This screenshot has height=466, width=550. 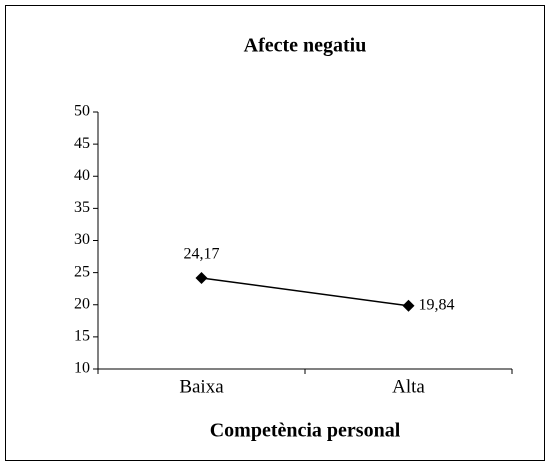 What do you see at coordinates (82, 303) in the screenshot?
I see `y-tick-label: 20` at bounding box center [82, 303].